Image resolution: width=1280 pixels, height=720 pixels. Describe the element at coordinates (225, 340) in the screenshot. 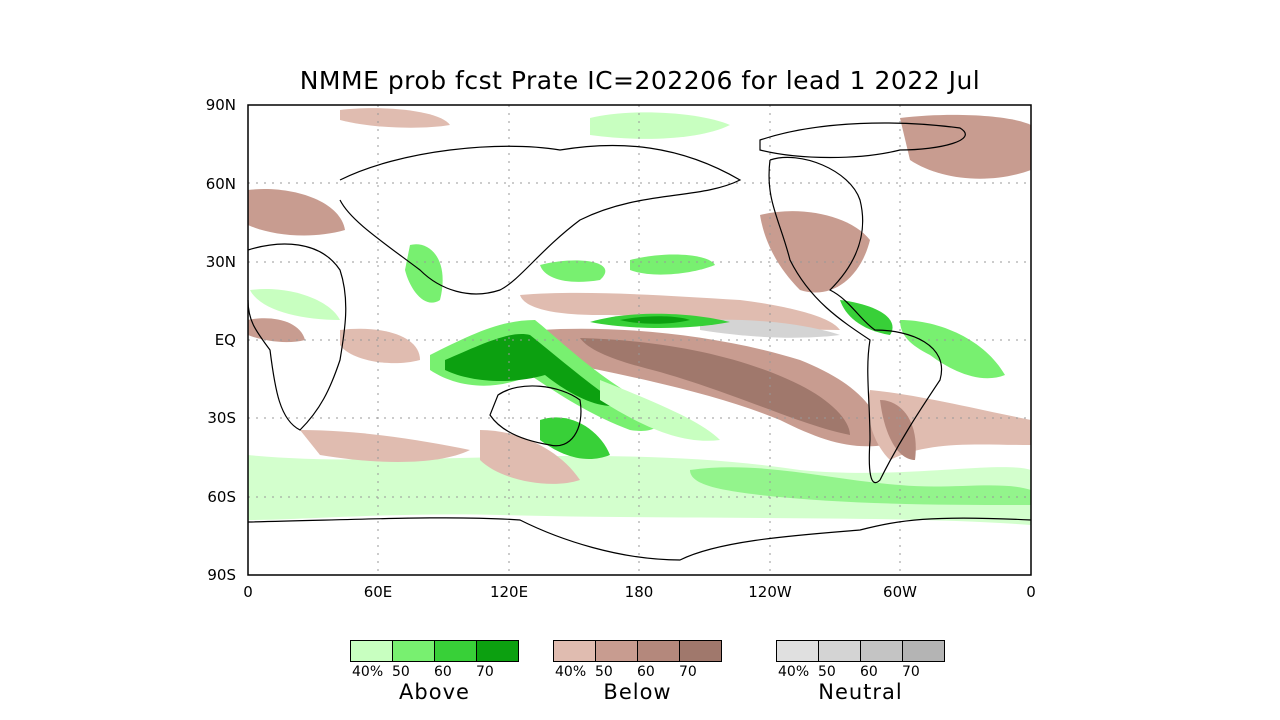

I see `y-label-eq: EQ` at that location.